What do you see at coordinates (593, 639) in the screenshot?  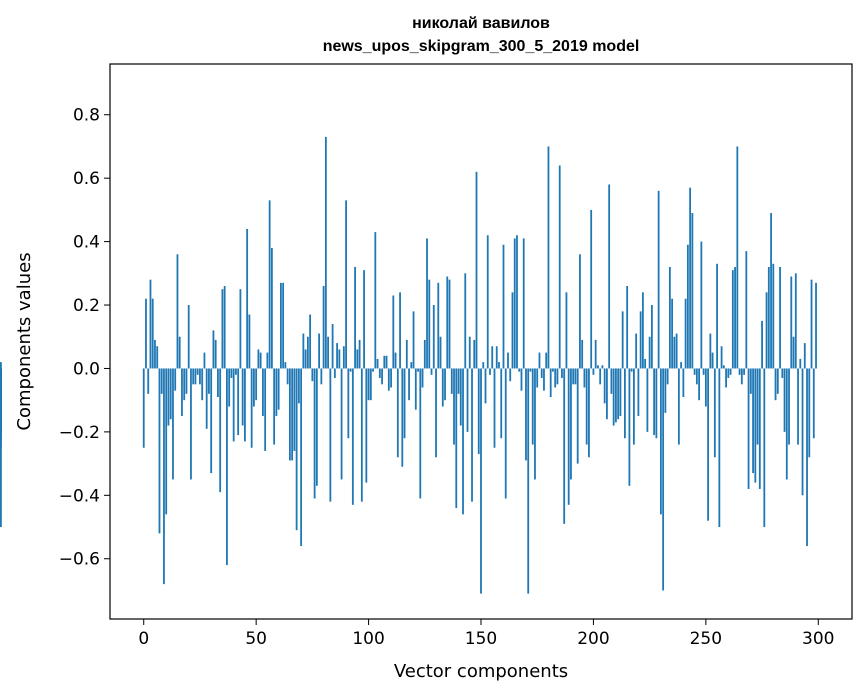 I see `x-tick-label: 200` at bounding box center [593, 639].